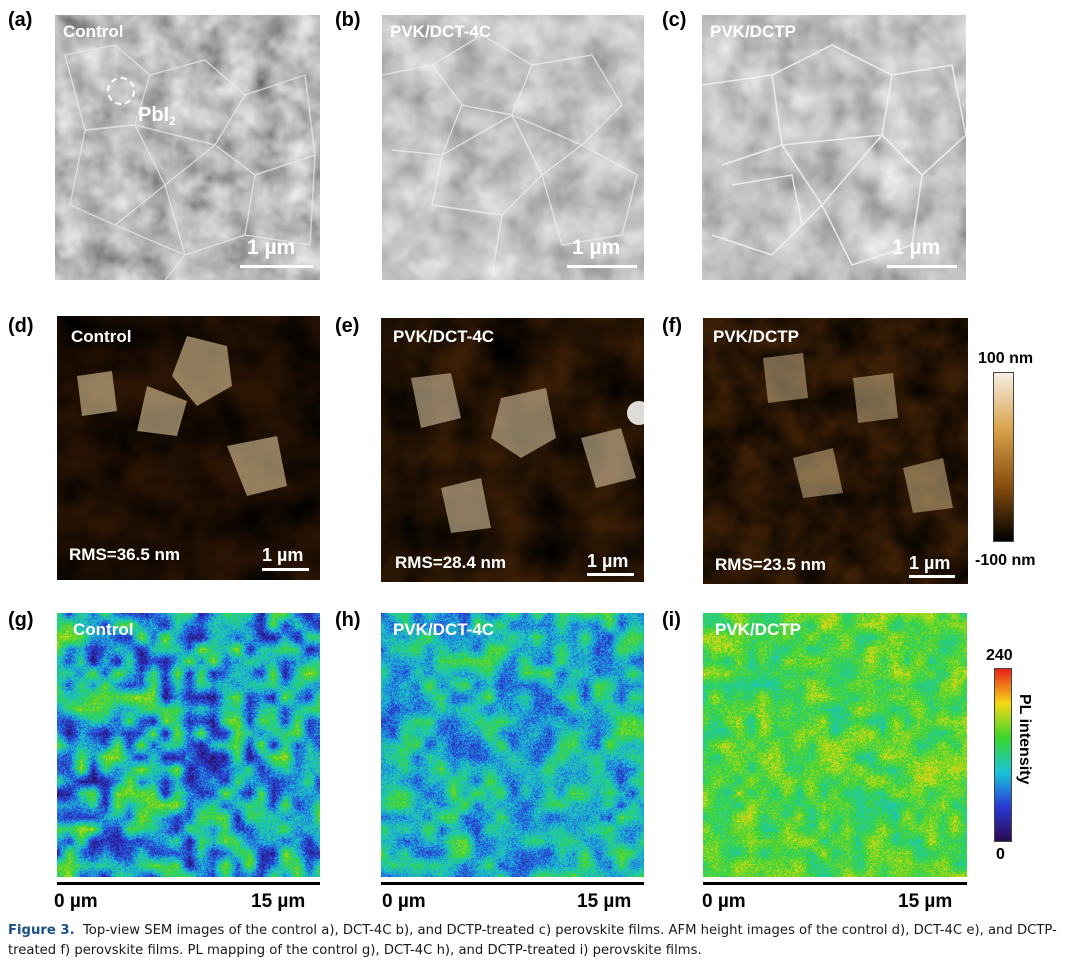 The width and height of the screenshot is (1066, 969). I want to click on afm-height-colorbar, so click(1003, 457).